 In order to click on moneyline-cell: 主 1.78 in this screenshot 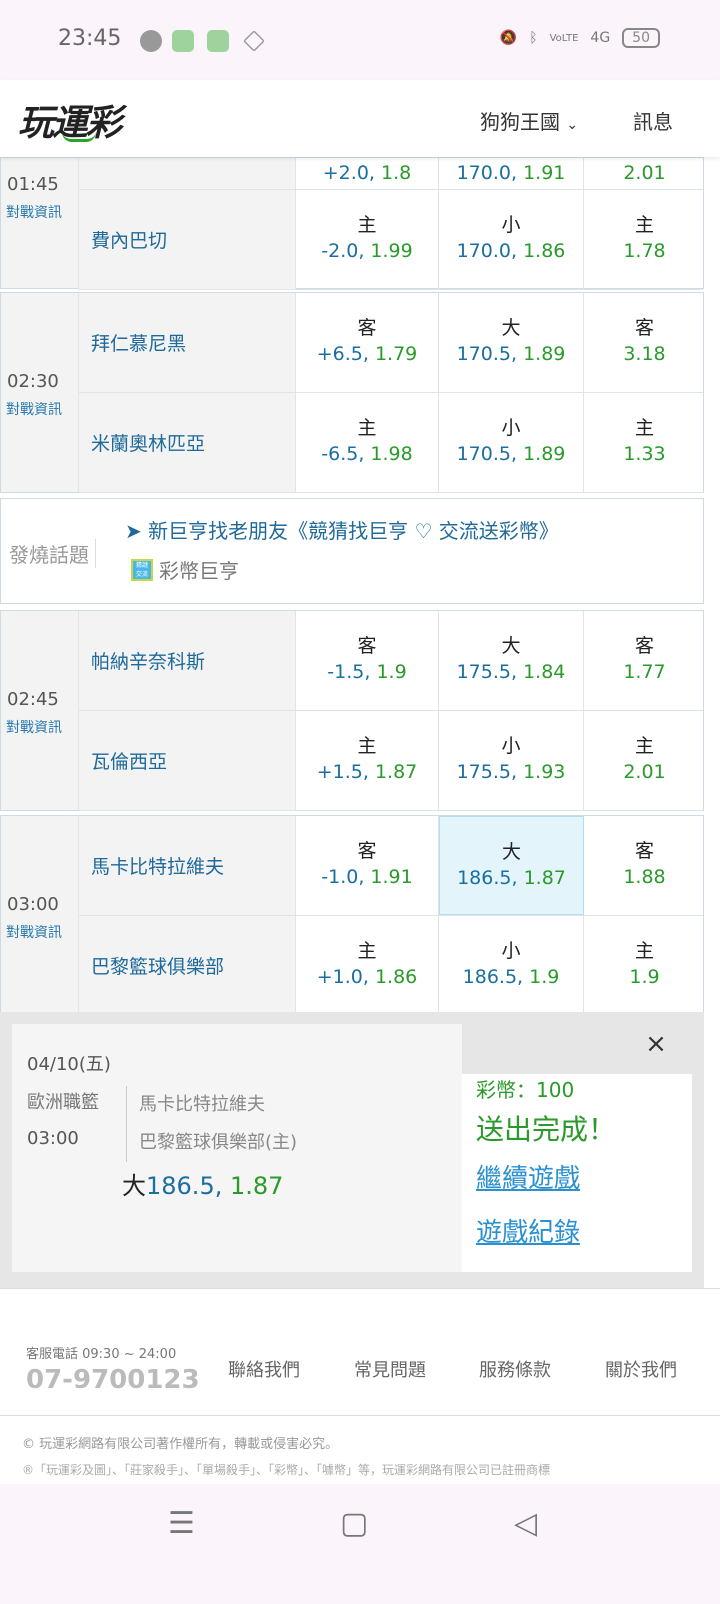, I will do `click(644, 239)`.